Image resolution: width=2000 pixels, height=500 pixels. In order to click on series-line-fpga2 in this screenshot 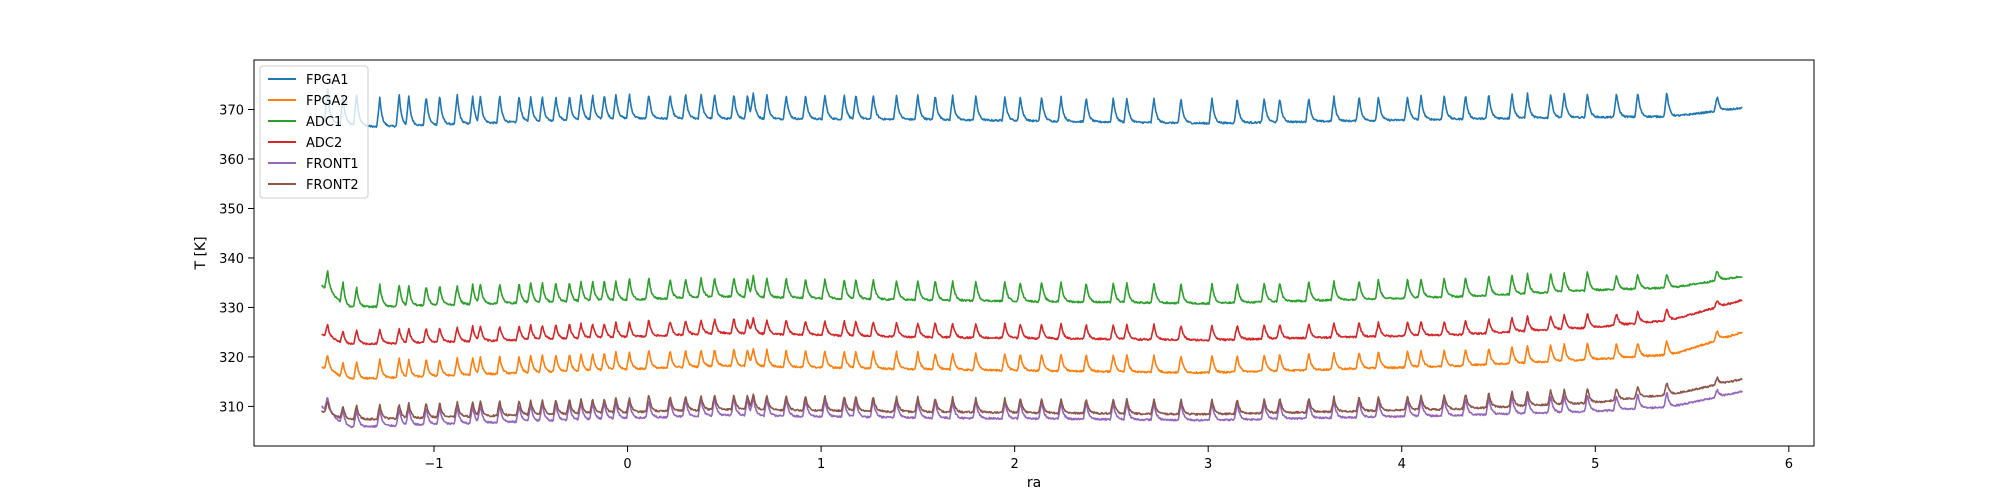, I will do `click(1032, 355)`.